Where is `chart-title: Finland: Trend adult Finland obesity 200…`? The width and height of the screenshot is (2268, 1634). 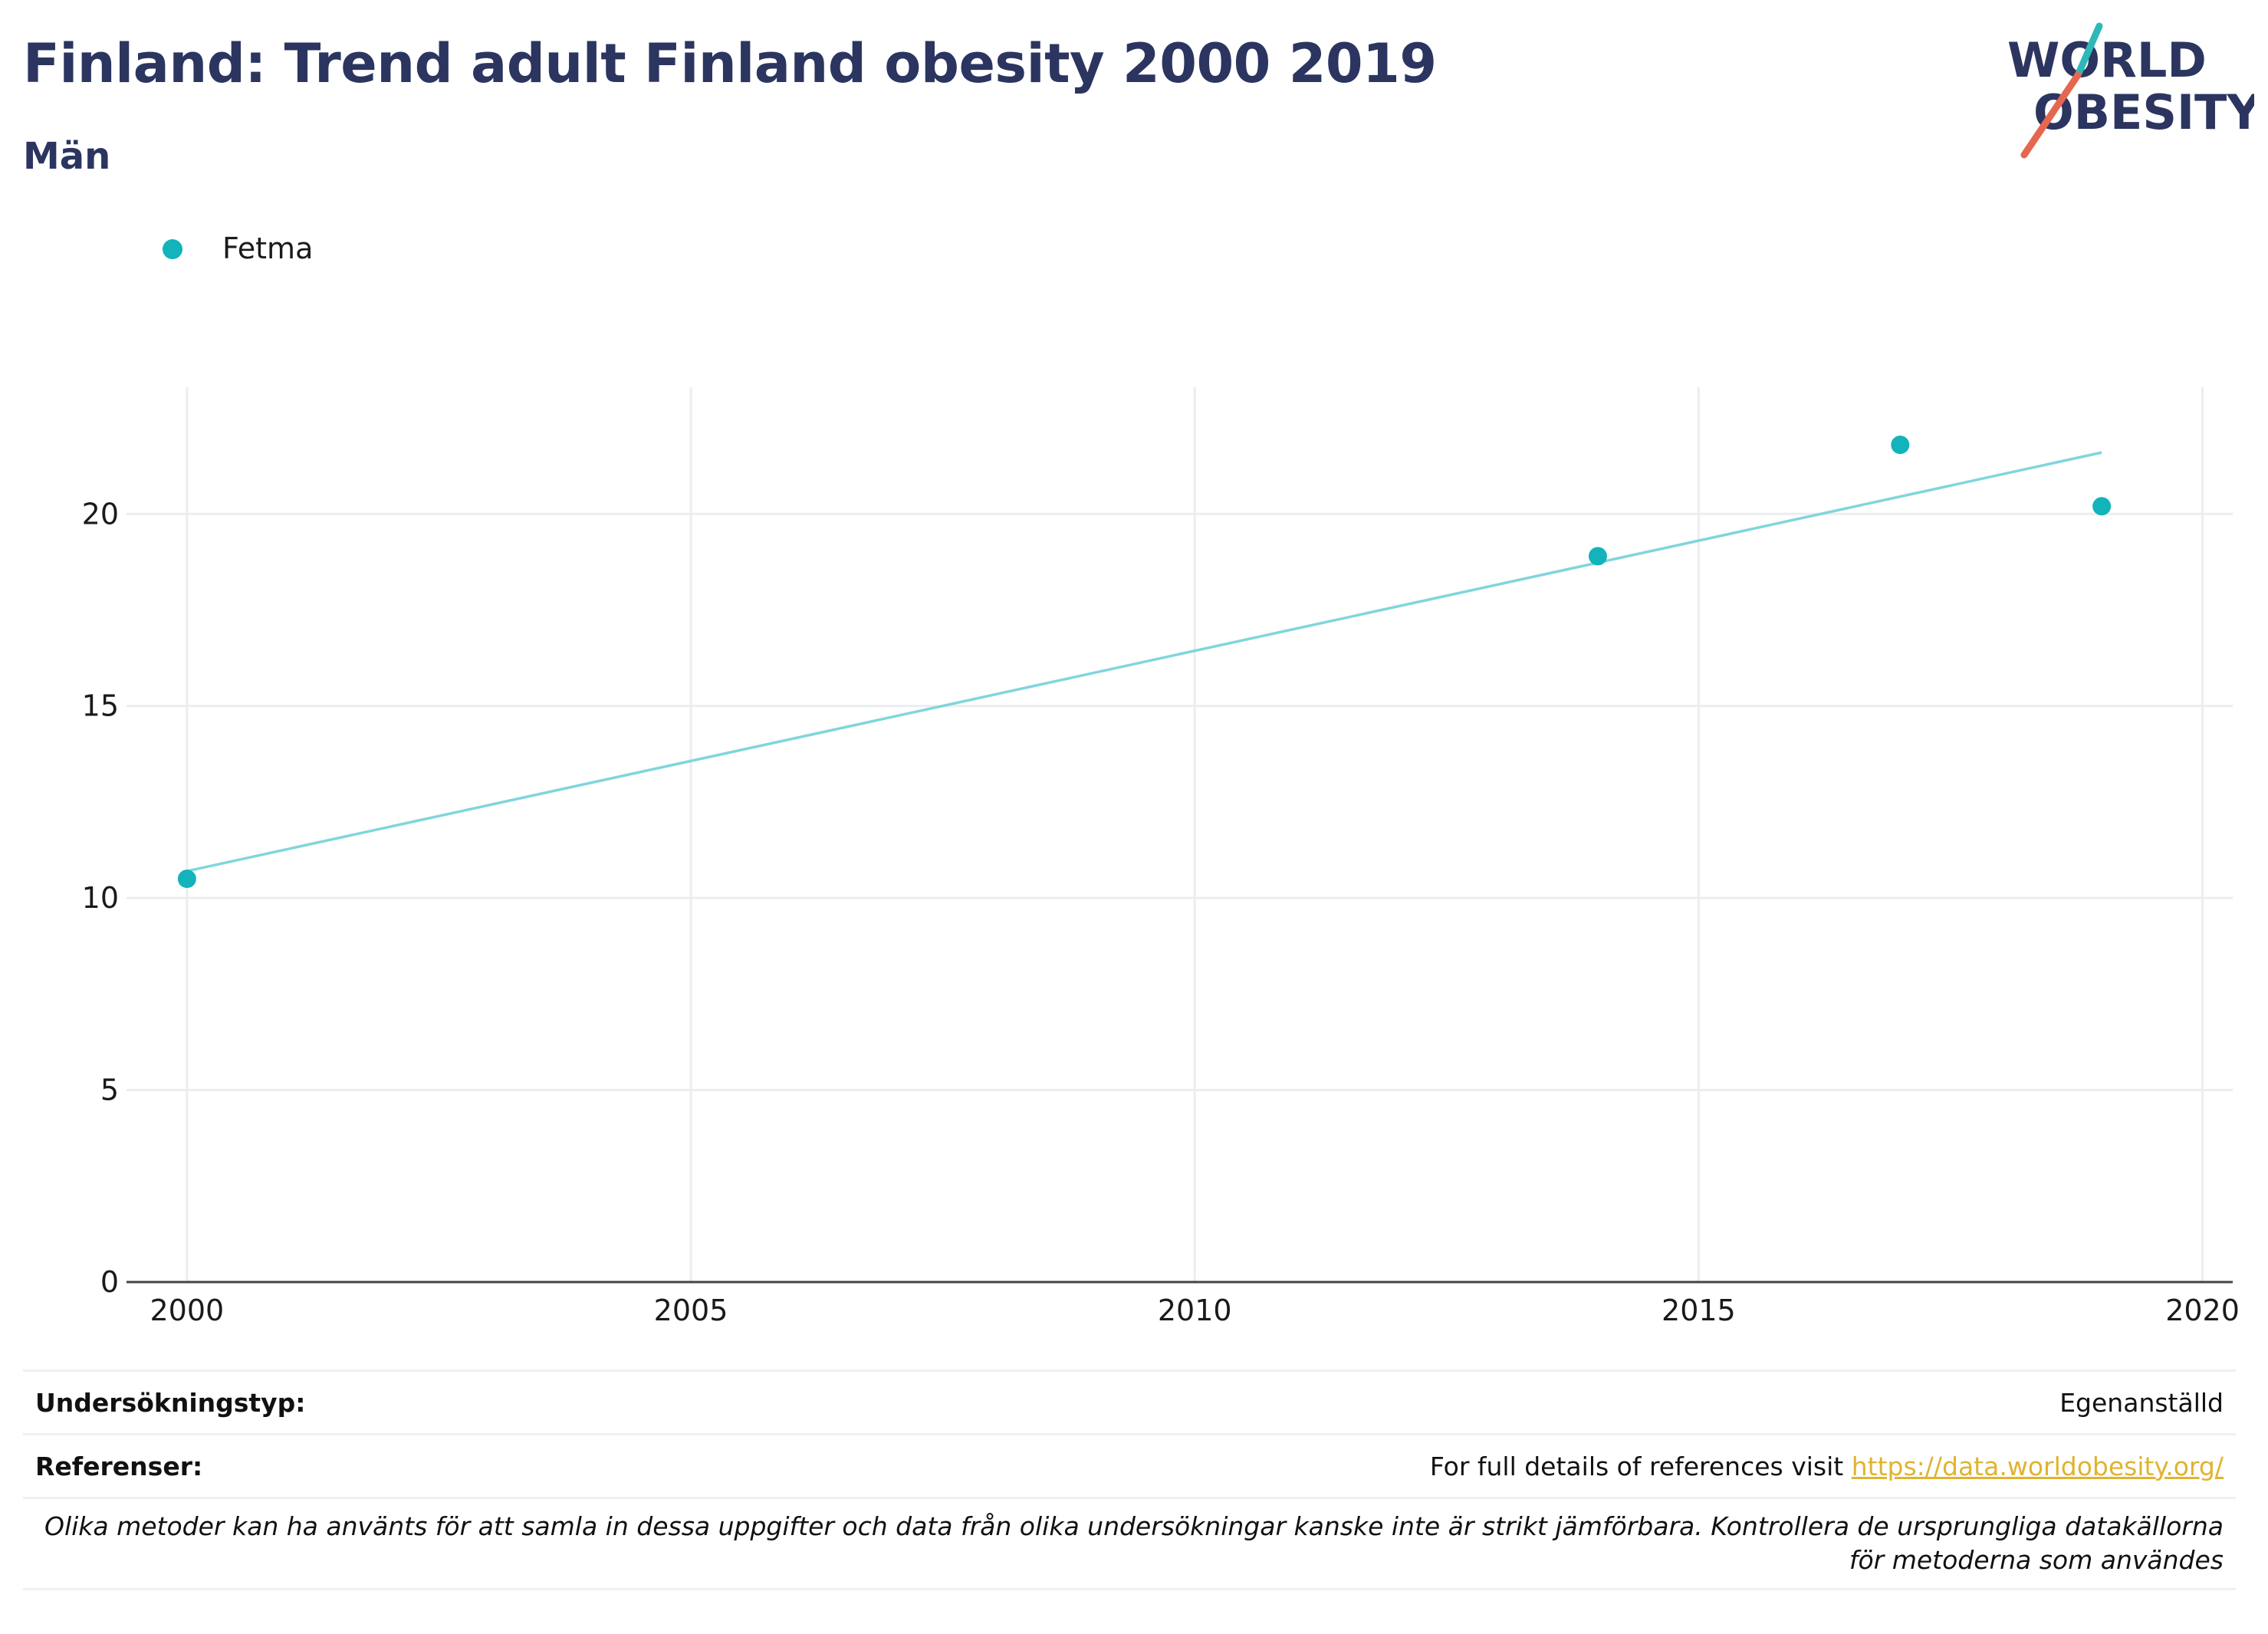
chart-title: Finland: Trend adult Finland obesity 200… is located at coordinates (730, 64).